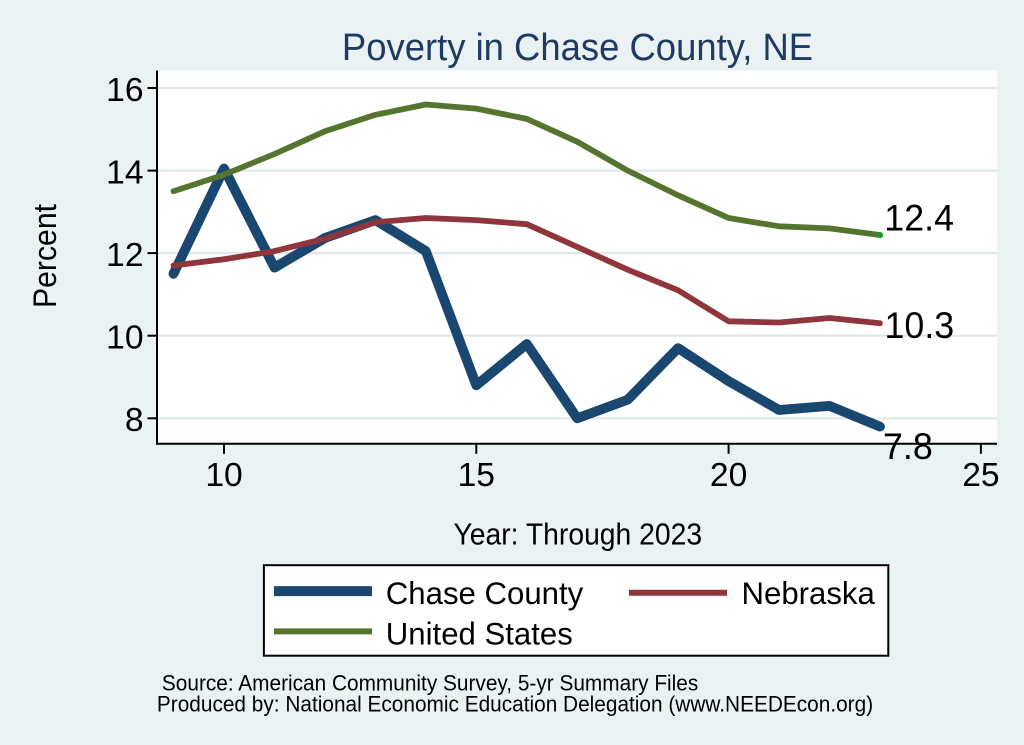 The image size is (1024, 745). Describe the element at coordinates (908, 446) in the screenshot. I see `svg-text: 7.8` at that location.